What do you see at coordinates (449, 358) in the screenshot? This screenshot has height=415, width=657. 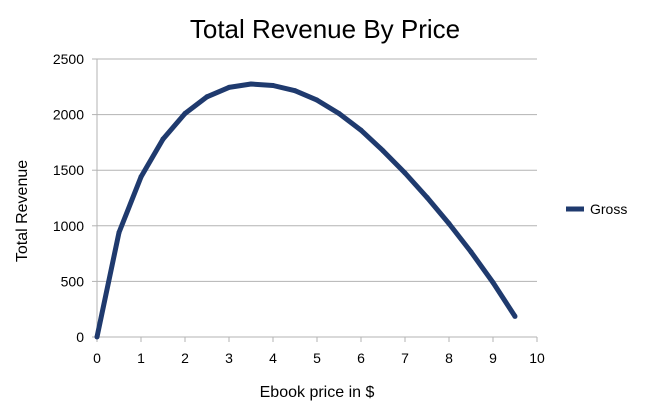 I see `x-tick-label-8: 8` at bounding box center [449, 358].